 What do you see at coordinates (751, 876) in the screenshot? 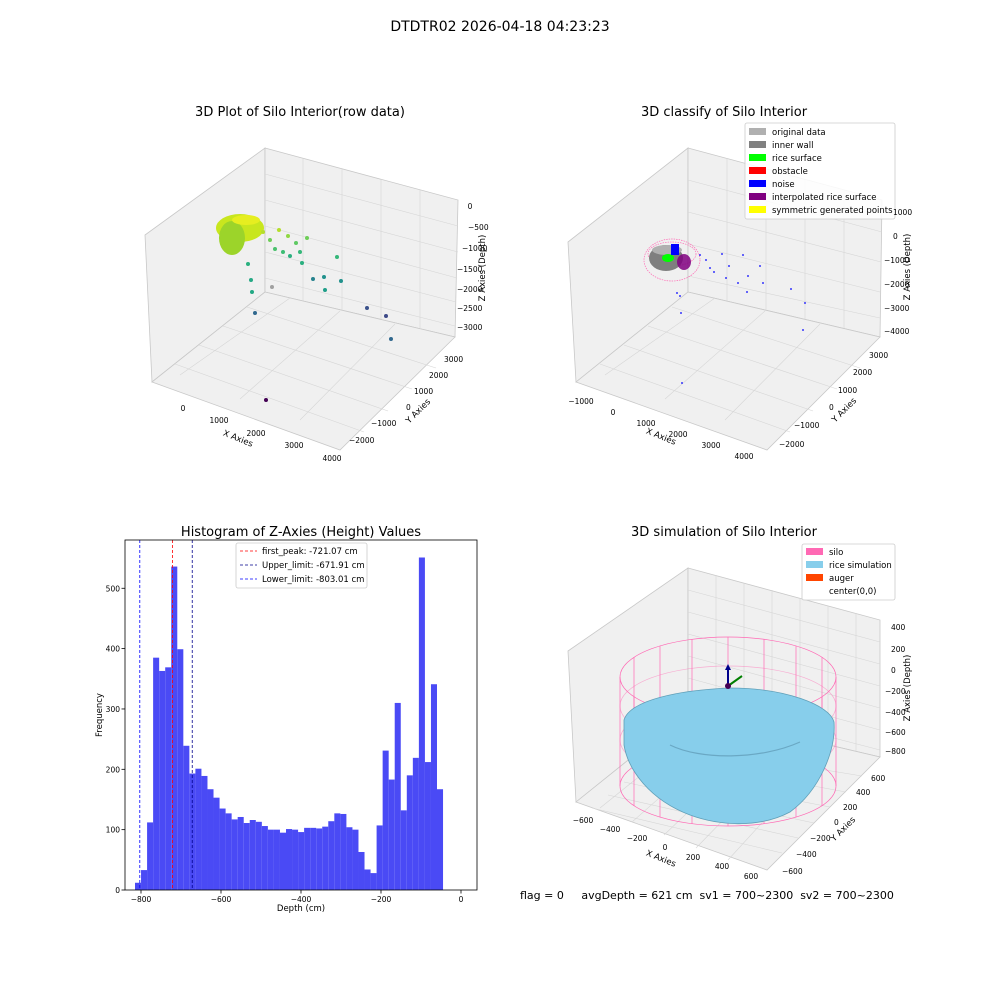
I see `x-tick: 600` at bounding box center [751, 876].